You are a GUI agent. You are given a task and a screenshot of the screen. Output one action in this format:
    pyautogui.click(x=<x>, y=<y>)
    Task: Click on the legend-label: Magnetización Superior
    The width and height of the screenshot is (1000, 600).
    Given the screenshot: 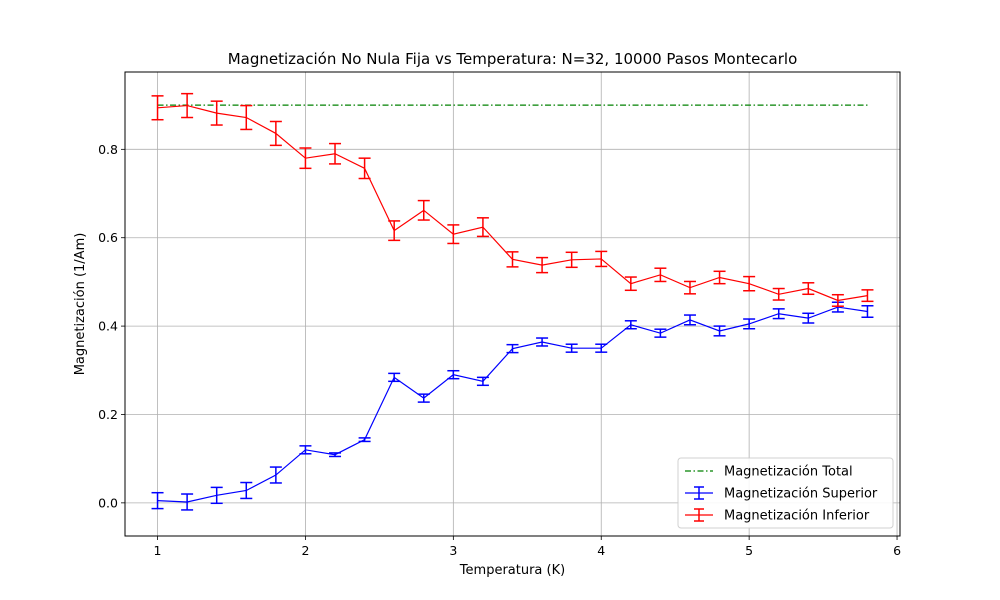 What is the action you would take?
    pyautogui.click(x=801, y=494)
    